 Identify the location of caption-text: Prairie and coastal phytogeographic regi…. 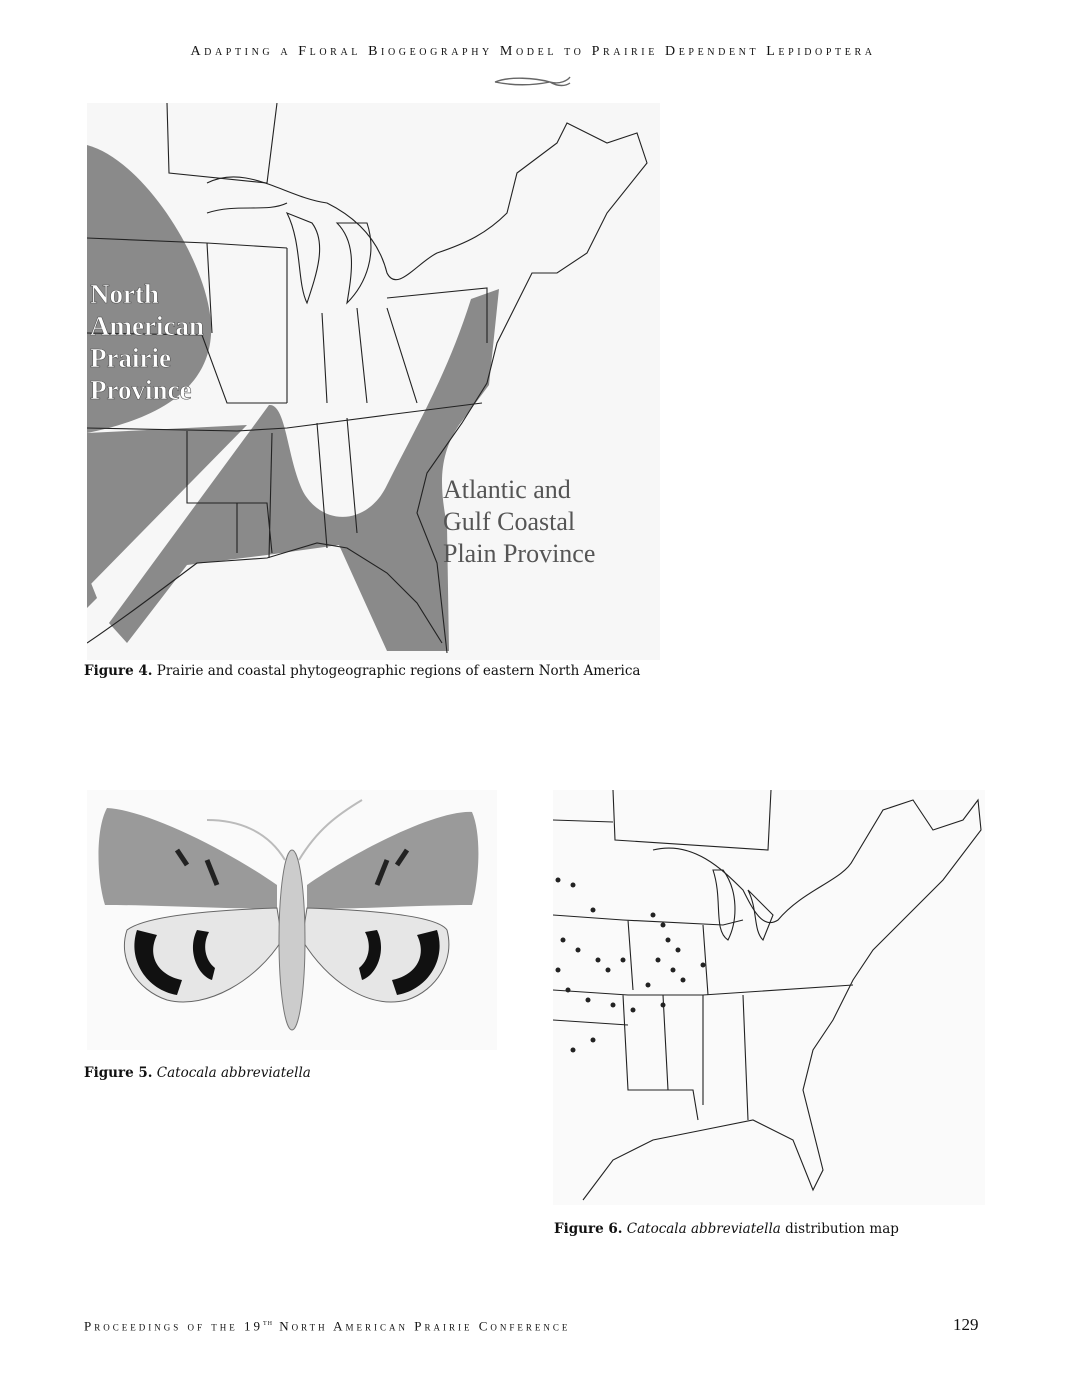
(398, 671).